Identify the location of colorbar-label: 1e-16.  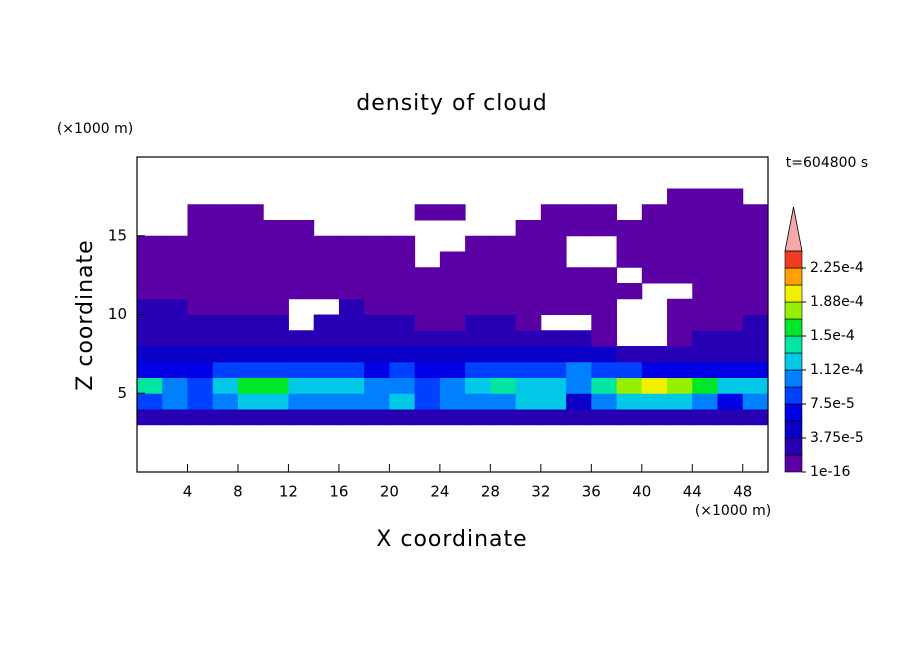
(830, 472).